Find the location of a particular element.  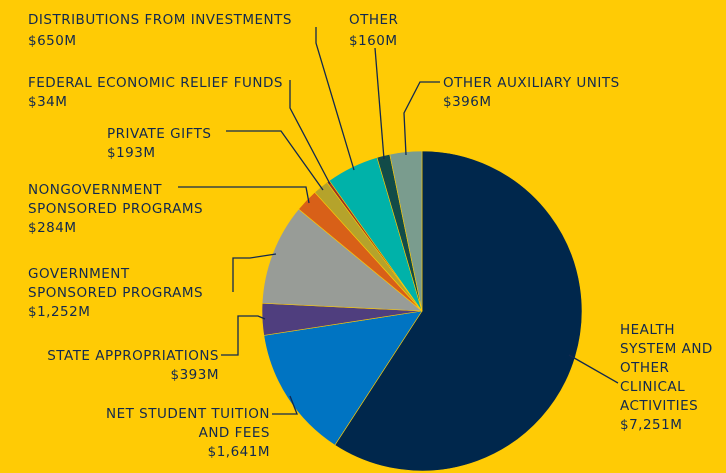

slice-label-5: PRIVATE GIFTS $193M is located at coordinates (159, 143).